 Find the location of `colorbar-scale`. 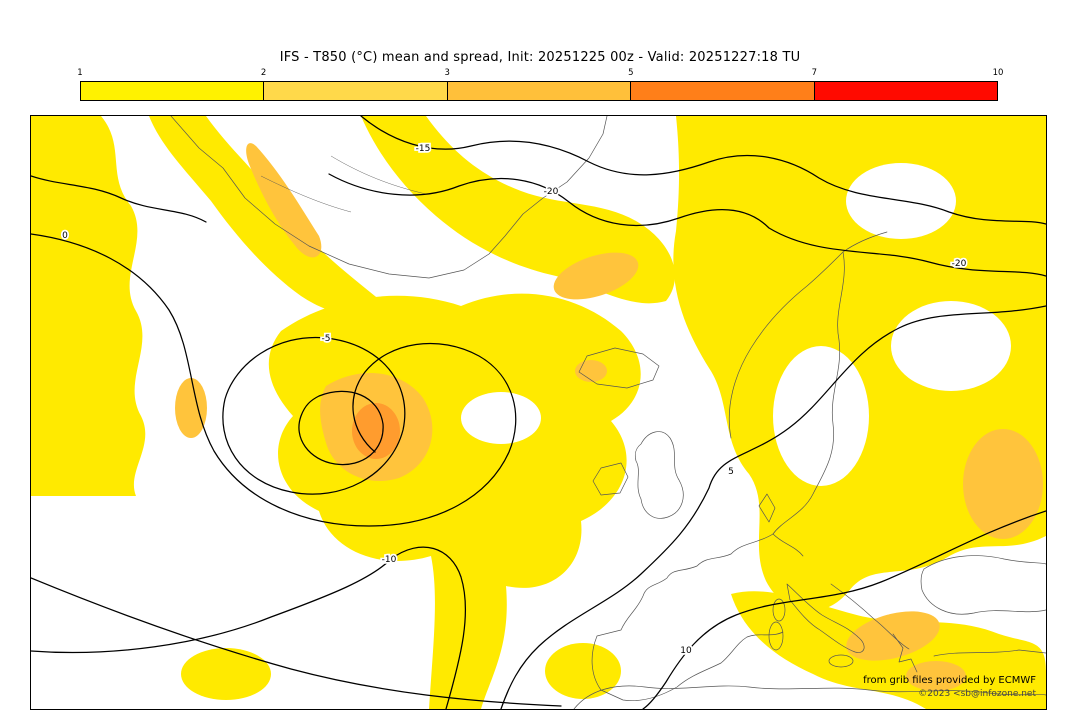

colorbar-scale is located at coordinates (539, 91).